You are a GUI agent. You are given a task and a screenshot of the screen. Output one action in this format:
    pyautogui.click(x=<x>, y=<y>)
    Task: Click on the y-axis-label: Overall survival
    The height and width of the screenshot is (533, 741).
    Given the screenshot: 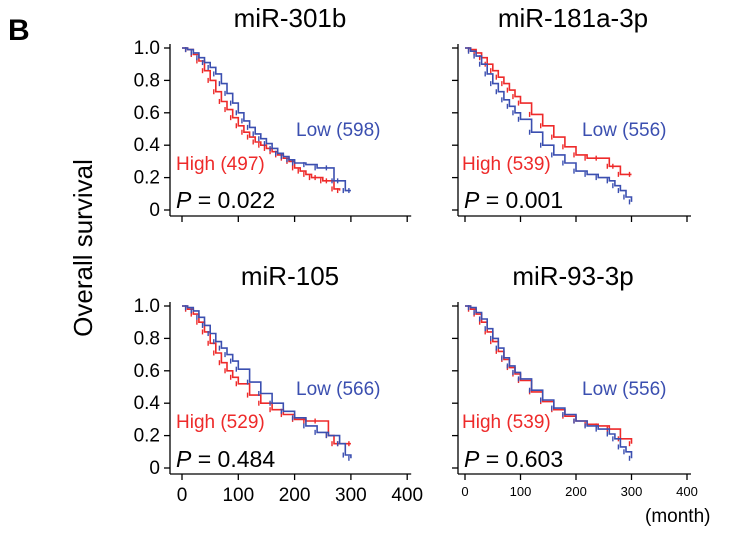 What is the action you would take?
    pyautogui.click(x=83, y=248)
    